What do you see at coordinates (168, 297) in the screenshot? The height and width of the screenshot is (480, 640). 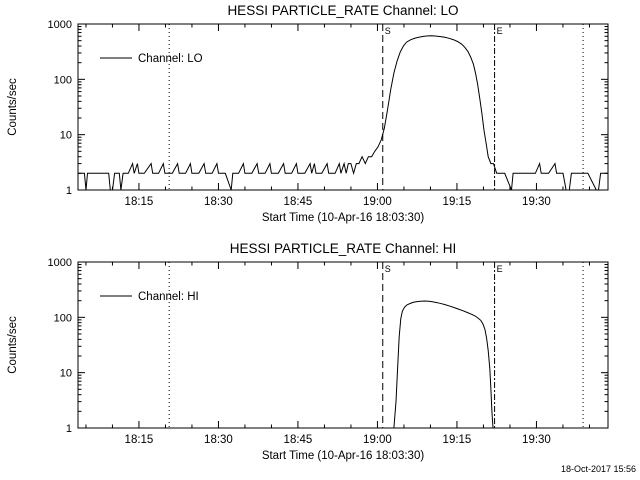 I see `legend-label: Channel: HI` at bounding box center [168, 297].